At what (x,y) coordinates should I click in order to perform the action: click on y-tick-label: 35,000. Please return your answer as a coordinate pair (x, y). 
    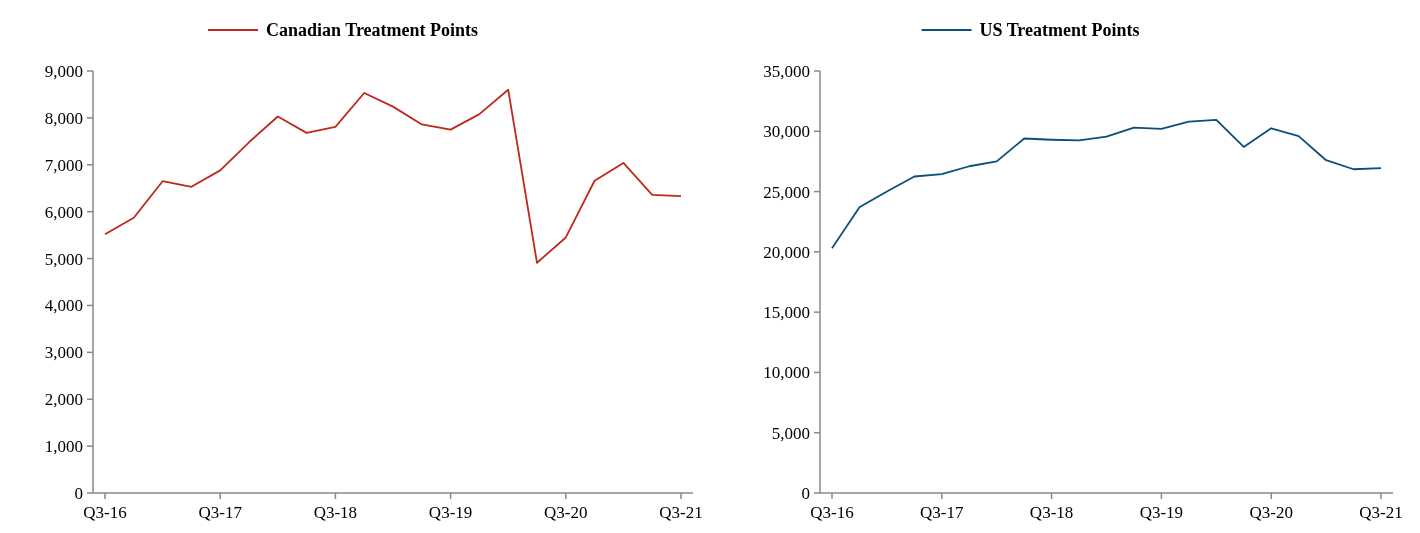
    Looking at the image, I should click on (786, 71).